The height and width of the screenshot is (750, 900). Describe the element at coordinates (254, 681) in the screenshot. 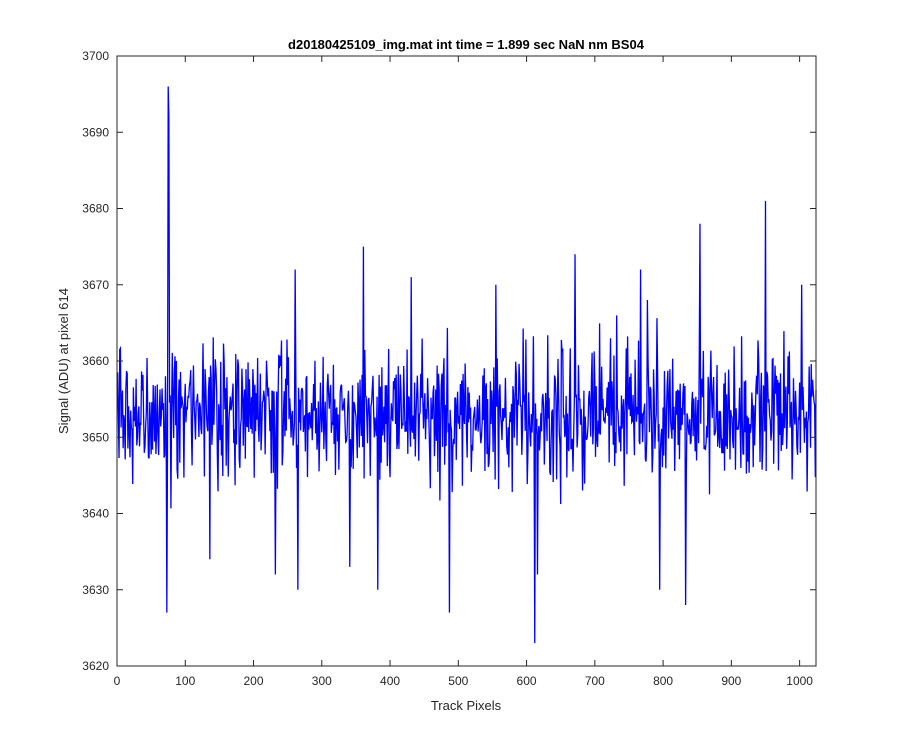

I see `x-tick-label: 200` at that location.